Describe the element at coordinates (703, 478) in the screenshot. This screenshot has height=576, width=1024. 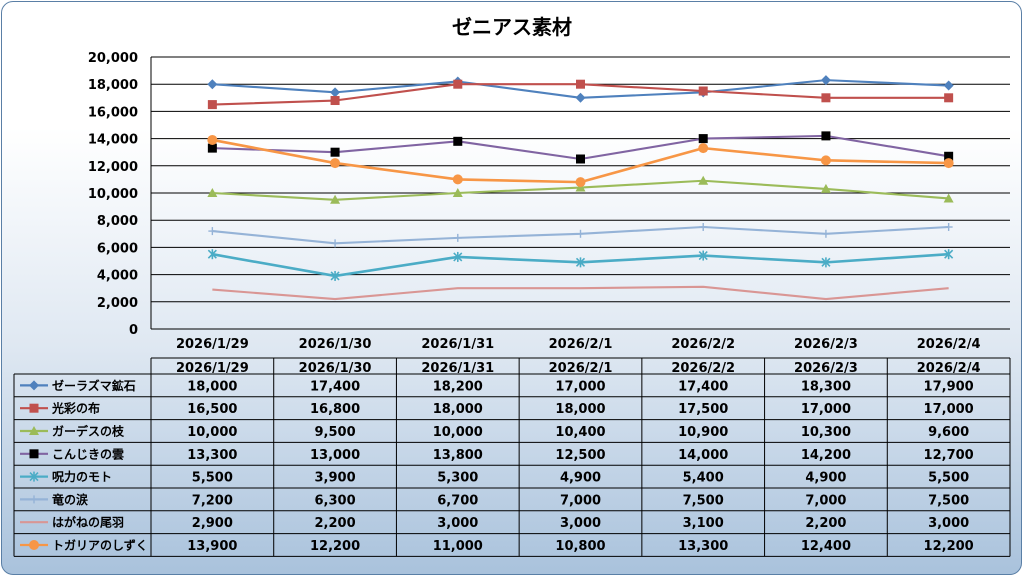
I see `data-label: 5,400` at that location.